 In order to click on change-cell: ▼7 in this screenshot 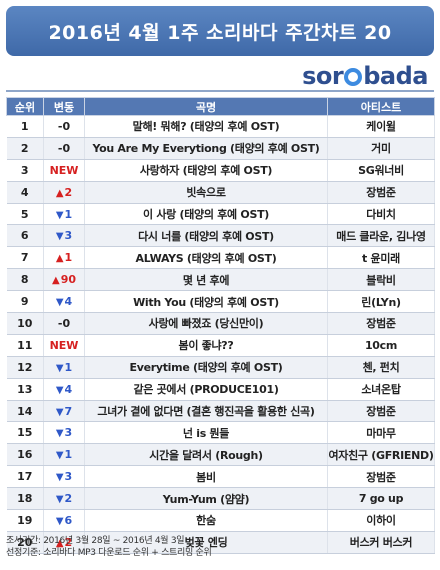, I will do `click(64, 411)`.